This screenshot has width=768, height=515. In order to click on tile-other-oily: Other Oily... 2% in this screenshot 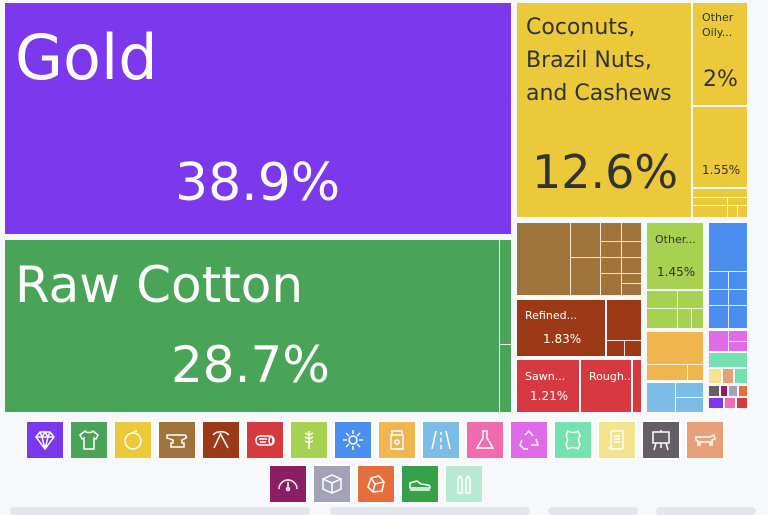, I will do `click(720, 54)`.